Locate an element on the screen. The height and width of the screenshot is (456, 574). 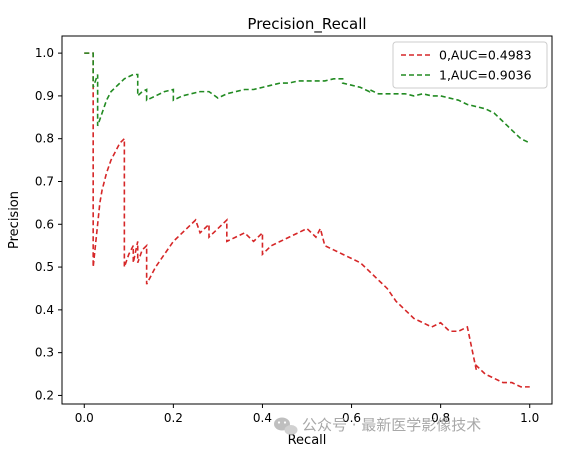
watermark: 公众号 · 最新医学影像技术 is located at coordinates (377, 425).